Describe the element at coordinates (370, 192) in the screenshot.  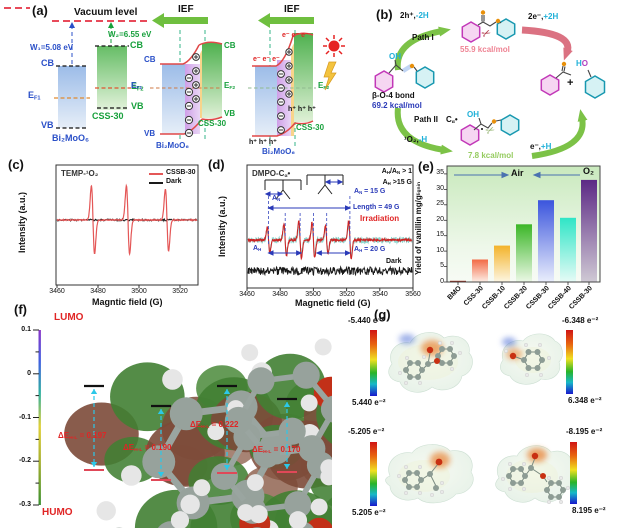
I see `an-value: AN = 15 G` at that location.